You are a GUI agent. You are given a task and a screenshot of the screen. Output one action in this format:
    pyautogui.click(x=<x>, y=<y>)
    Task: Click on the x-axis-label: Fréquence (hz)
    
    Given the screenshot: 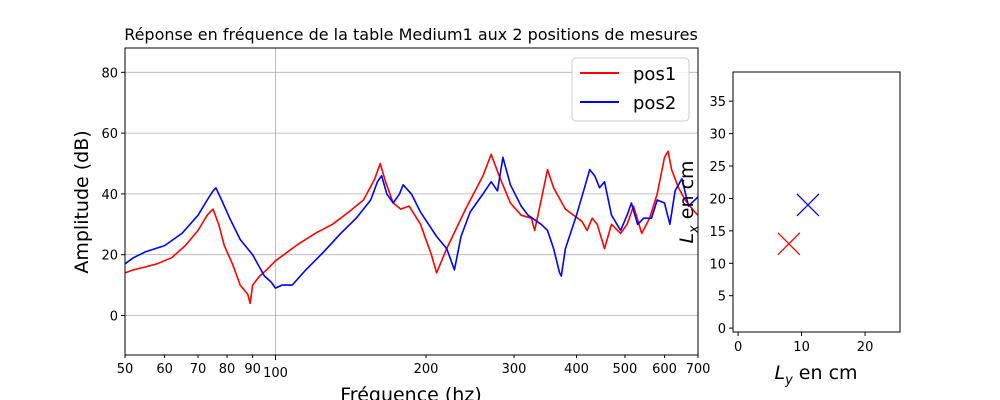 What is the action you would take?
    pyautogui.click(x=410, y=392)
    